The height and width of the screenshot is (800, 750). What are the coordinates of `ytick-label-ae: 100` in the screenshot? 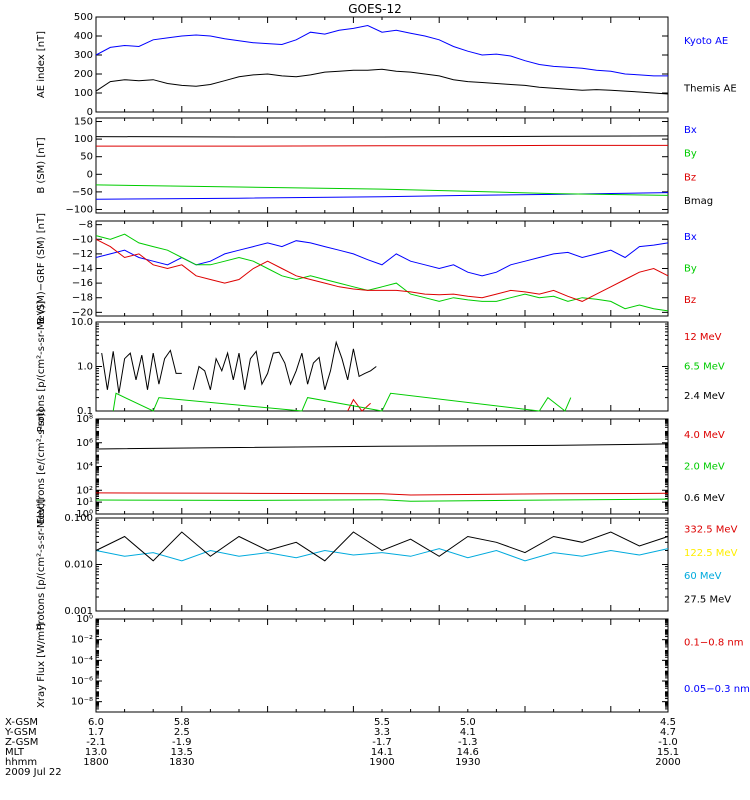 It's located at (83, 93).